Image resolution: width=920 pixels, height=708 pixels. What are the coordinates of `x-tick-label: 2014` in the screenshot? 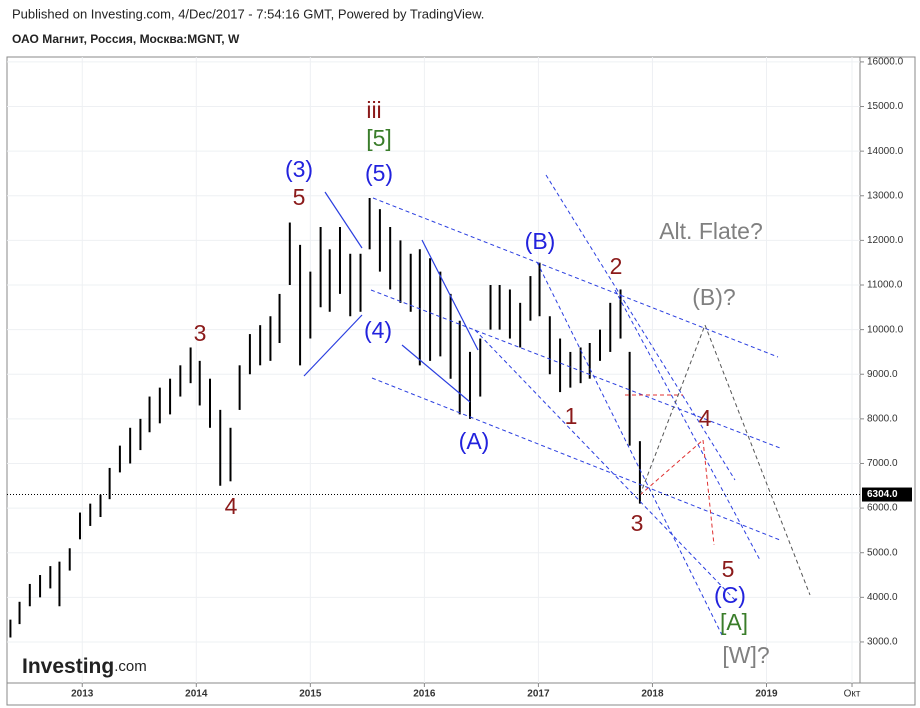 It's located at (196, 694).